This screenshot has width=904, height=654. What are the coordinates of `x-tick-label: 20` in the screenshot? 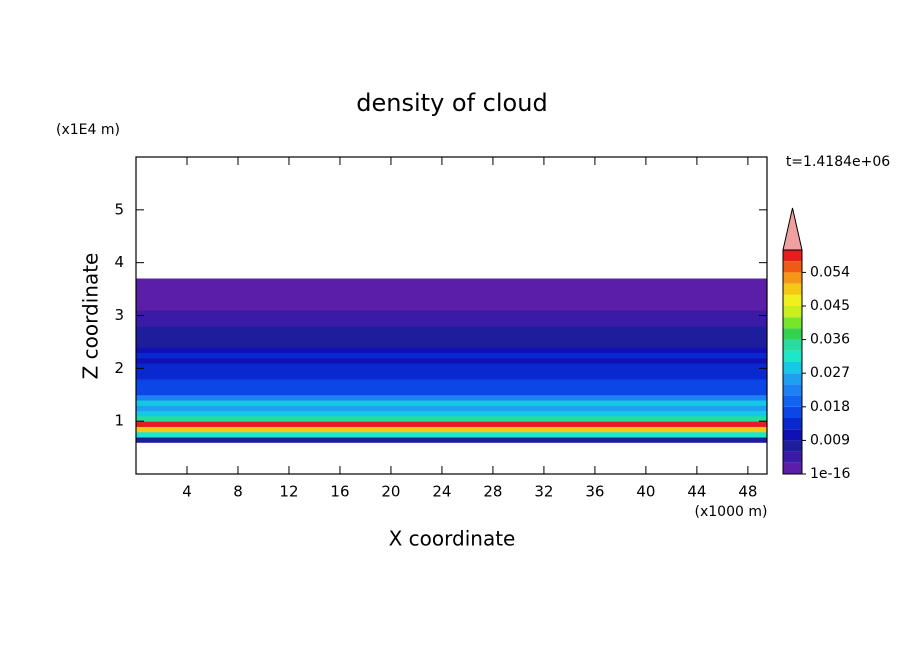 It's located at (390, 492).